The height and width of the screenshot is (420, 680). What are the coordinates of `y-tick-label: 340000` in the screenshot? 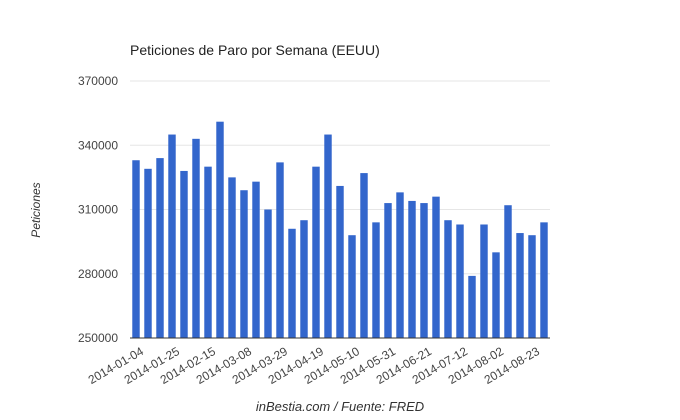 It's located at (98, 145).